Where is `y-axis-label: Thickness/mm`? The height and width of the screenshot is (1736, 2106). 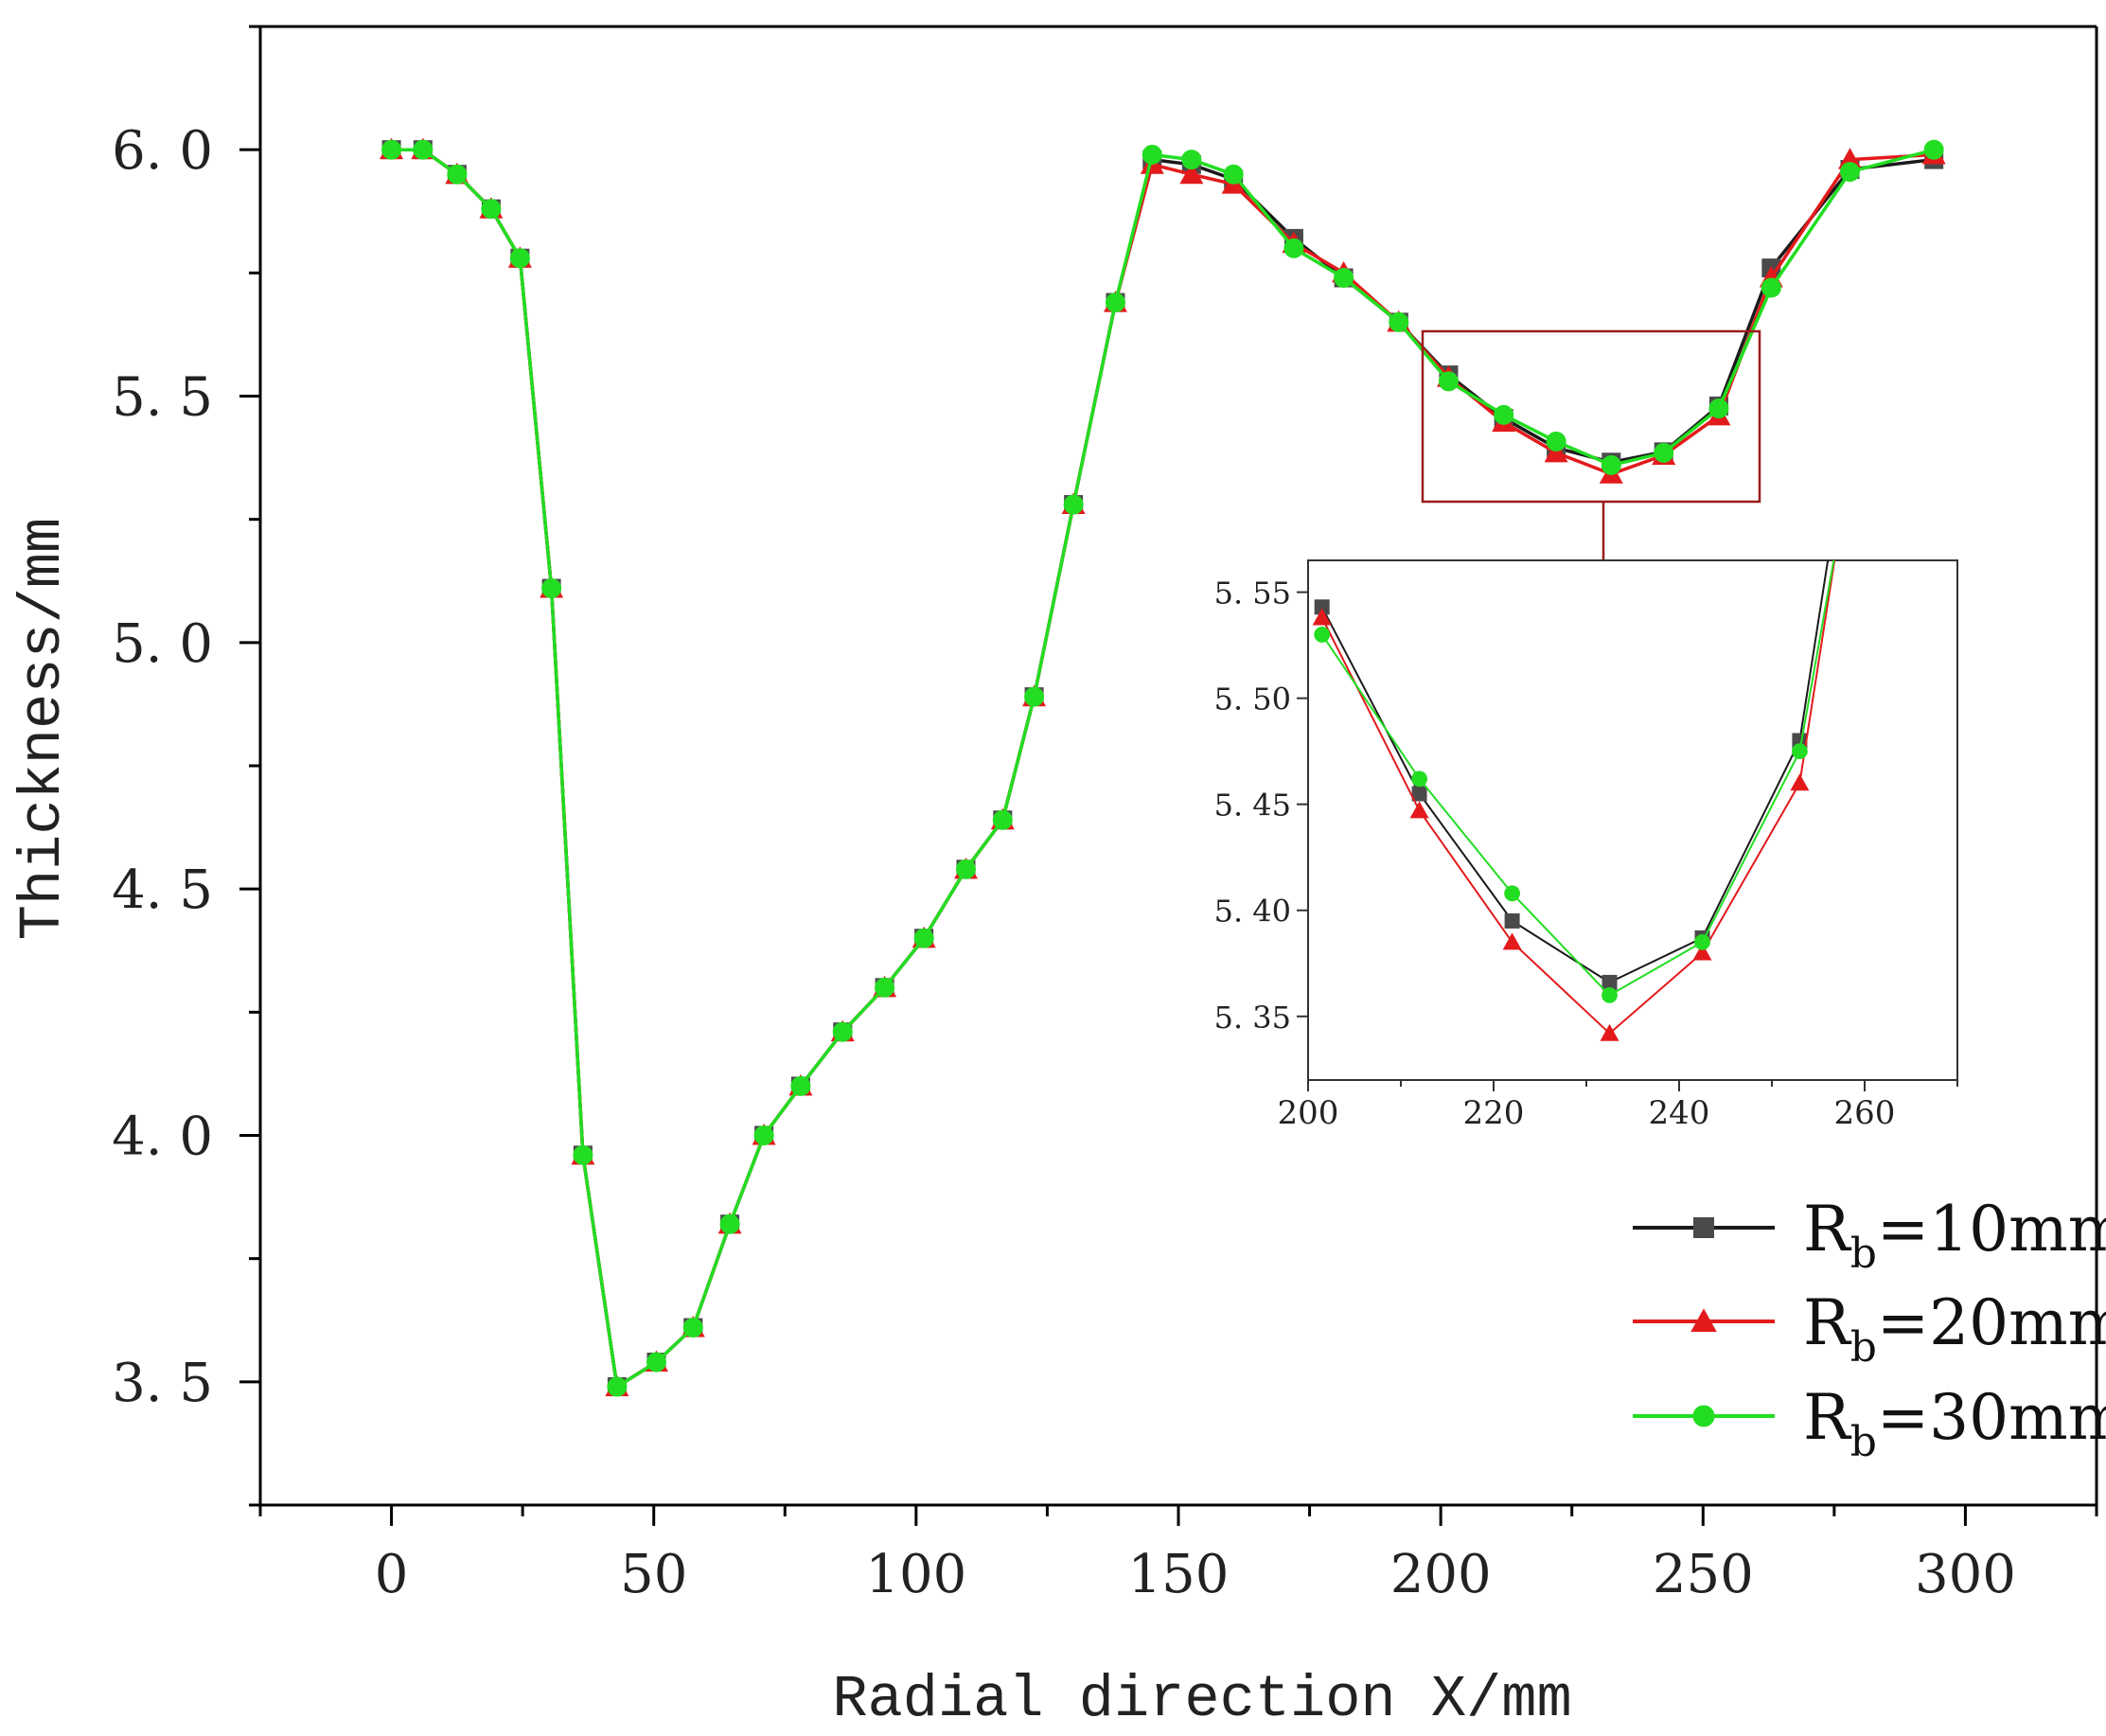
y-axis-label: Thickness/mm is located at coordinates (43, 729).